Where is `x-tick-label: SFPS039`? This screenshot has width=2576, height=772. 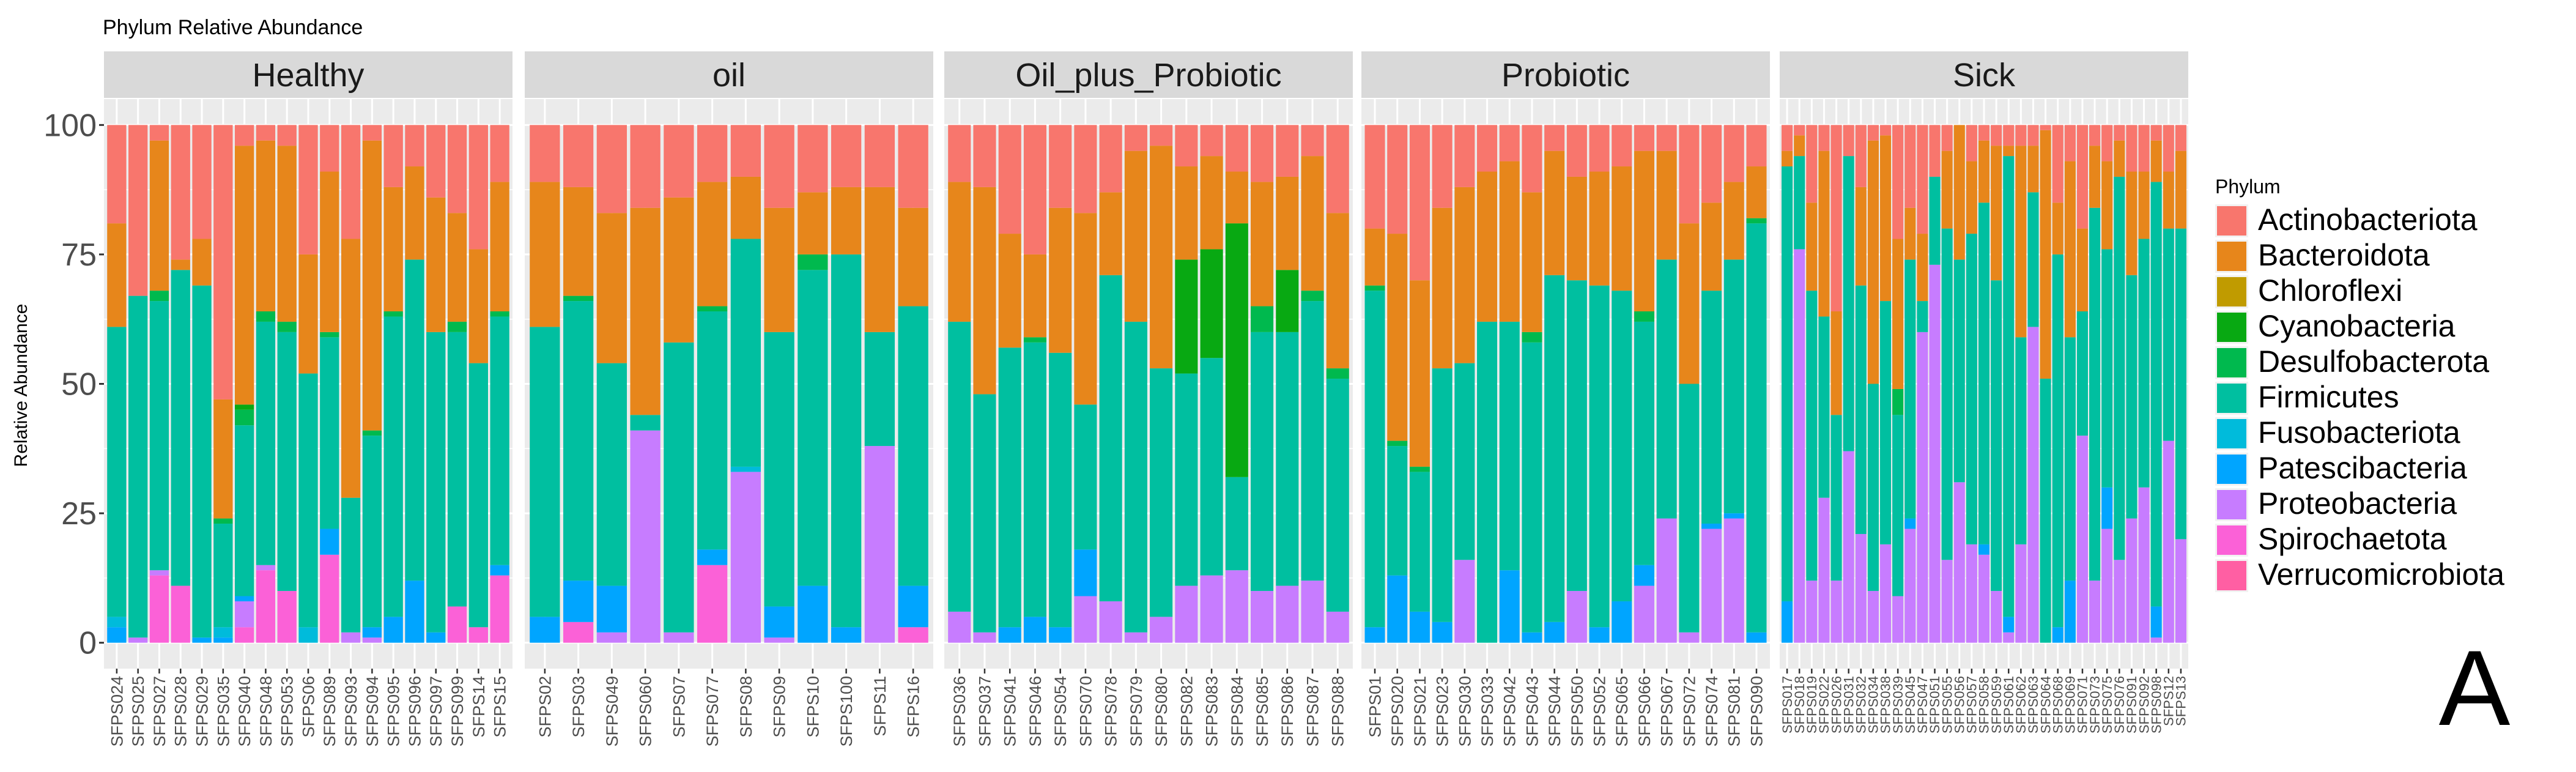 x-tick-label: SFPS039 is located at coordinates (1898, 705).